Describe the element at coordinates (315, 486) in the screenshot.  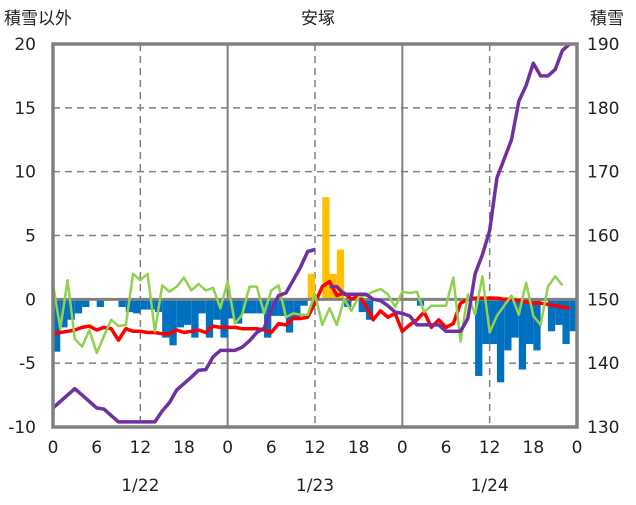
I see `date-label: 1/23` at that location.